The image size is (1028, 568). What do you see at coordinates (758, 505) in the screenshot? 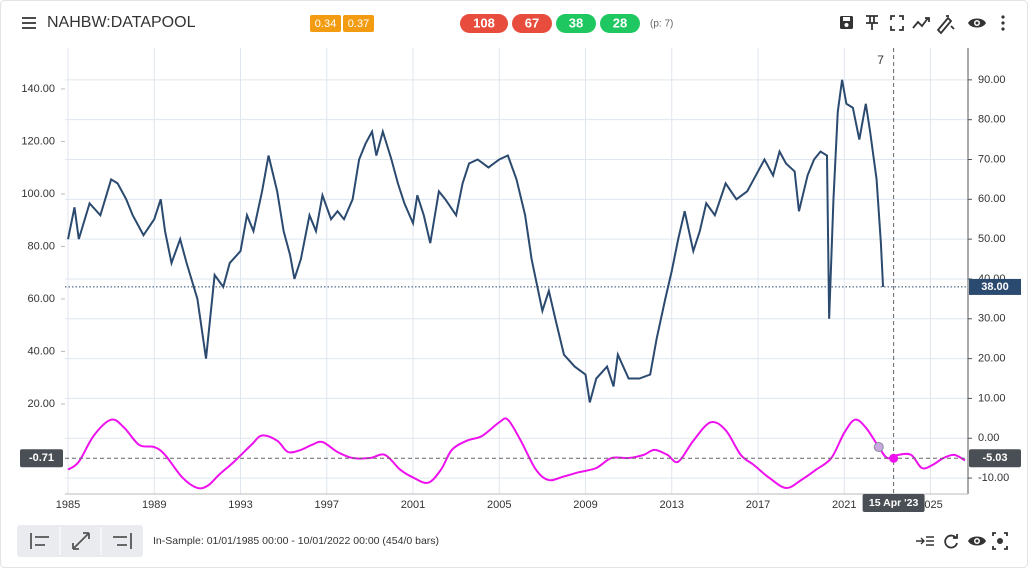
I see `x-tick-label: 2017` at bounding box center [758, 505].